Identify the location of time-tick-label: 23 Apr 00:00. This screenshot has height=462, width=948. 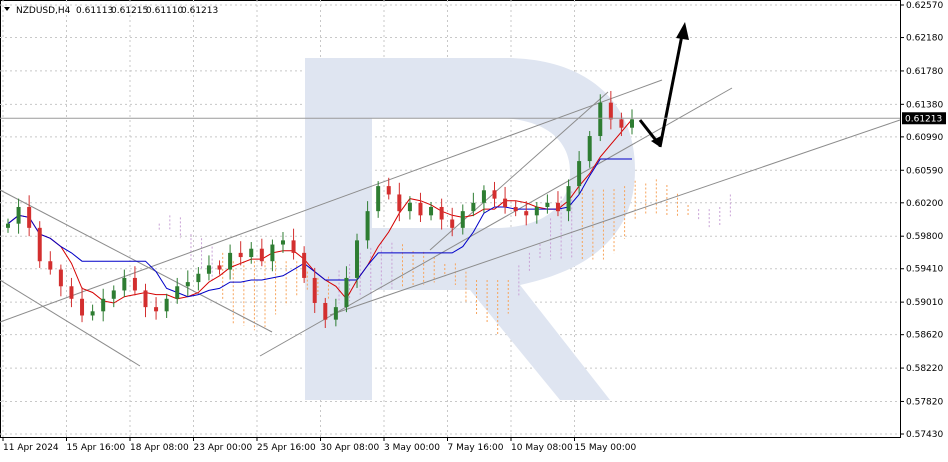
(223, 448).